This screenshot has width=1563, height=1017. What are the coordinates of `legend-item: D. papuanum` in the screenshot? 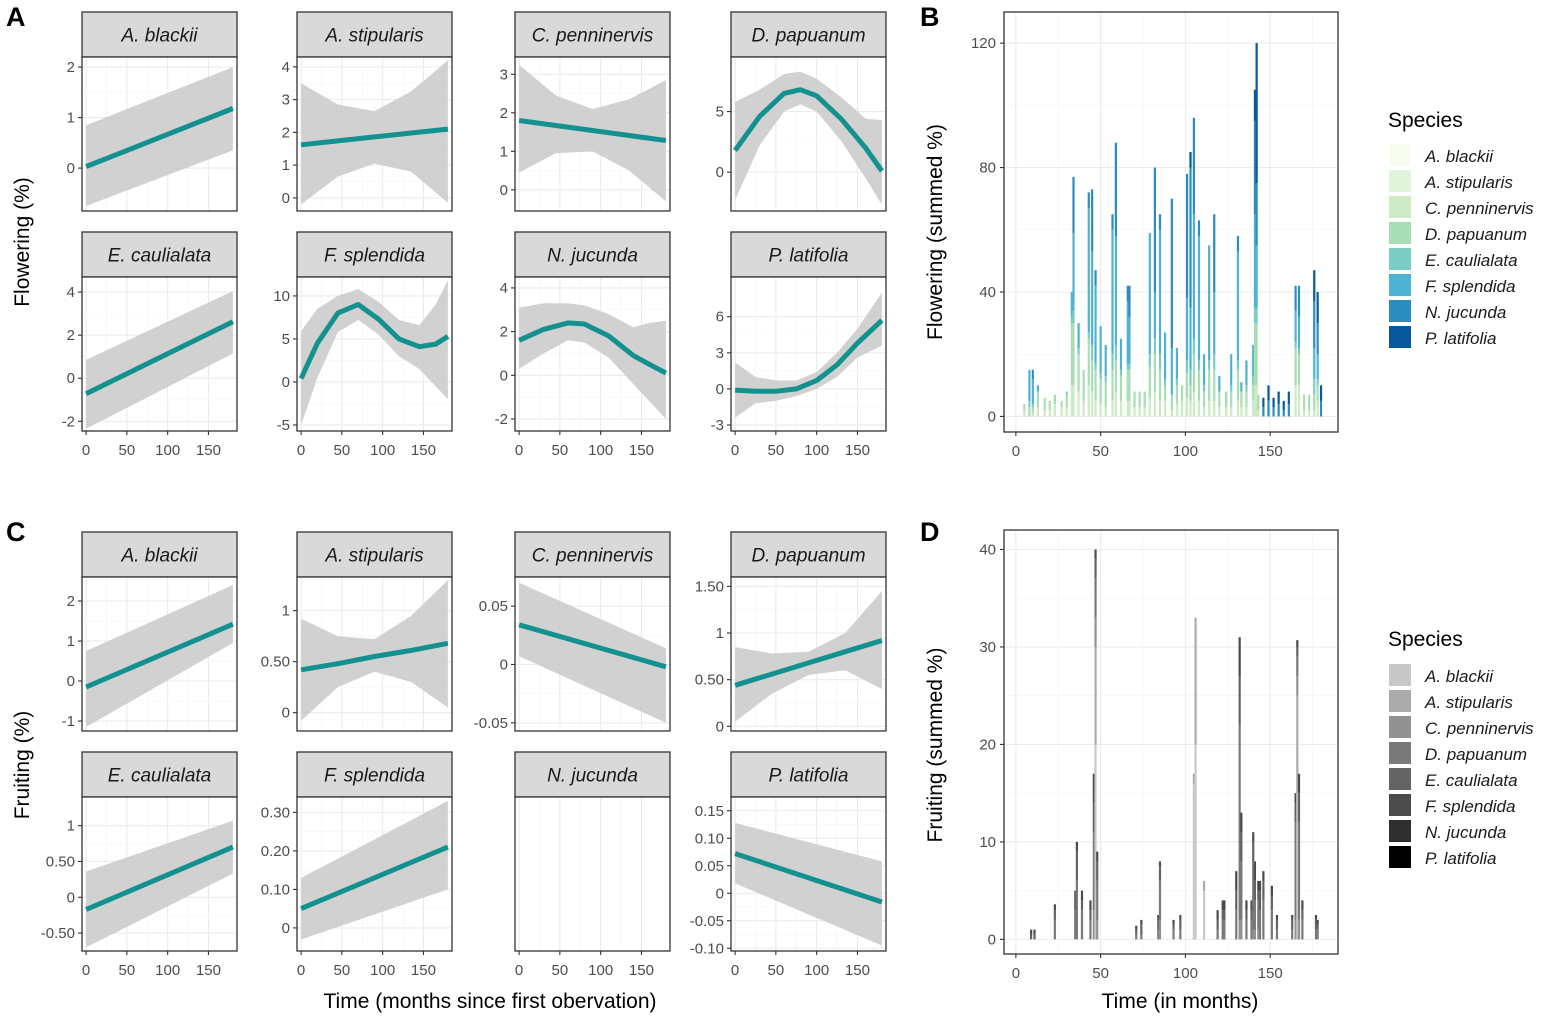 It's located at (1458, 753).